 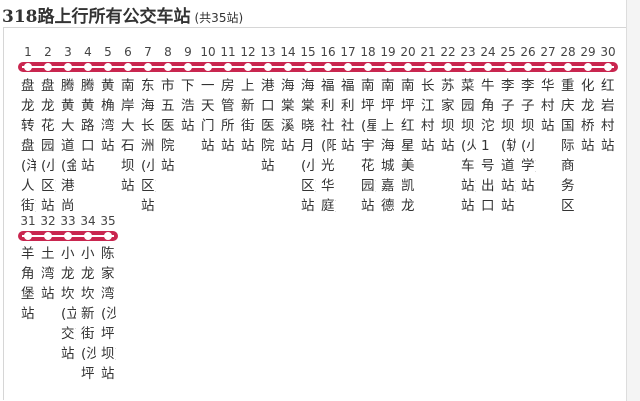 I want to click on station-number: 28, so click(x=568, y=52).